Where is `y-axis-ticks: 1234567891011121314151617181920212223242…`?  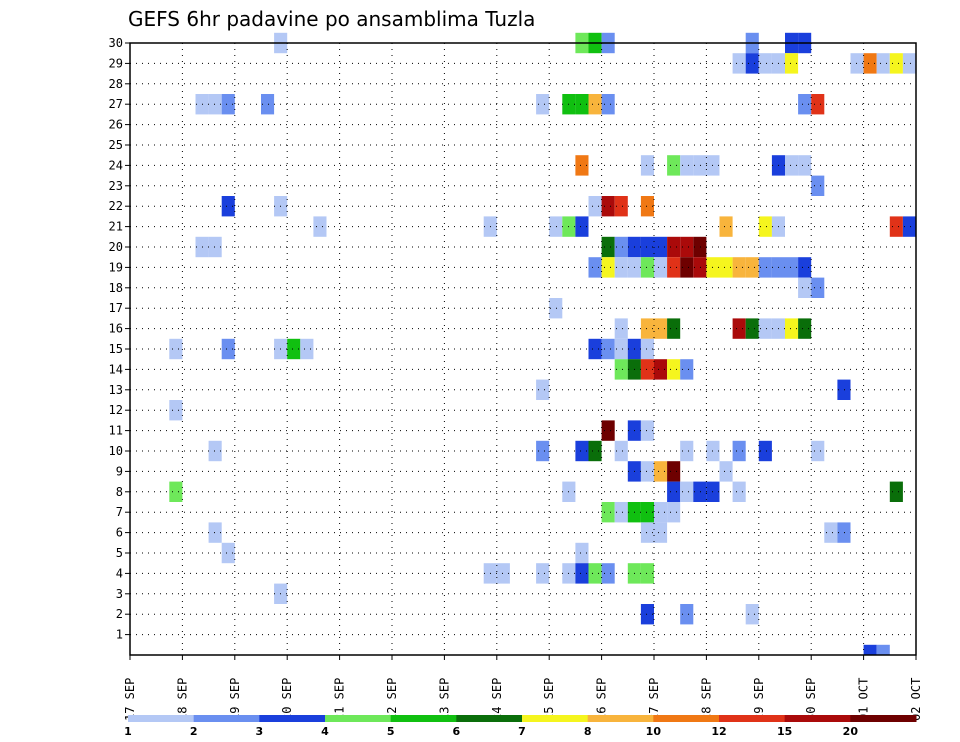 y-axis-ticks: 1234567891011121314151617181920212223242… is located at coordinates (119, 339).